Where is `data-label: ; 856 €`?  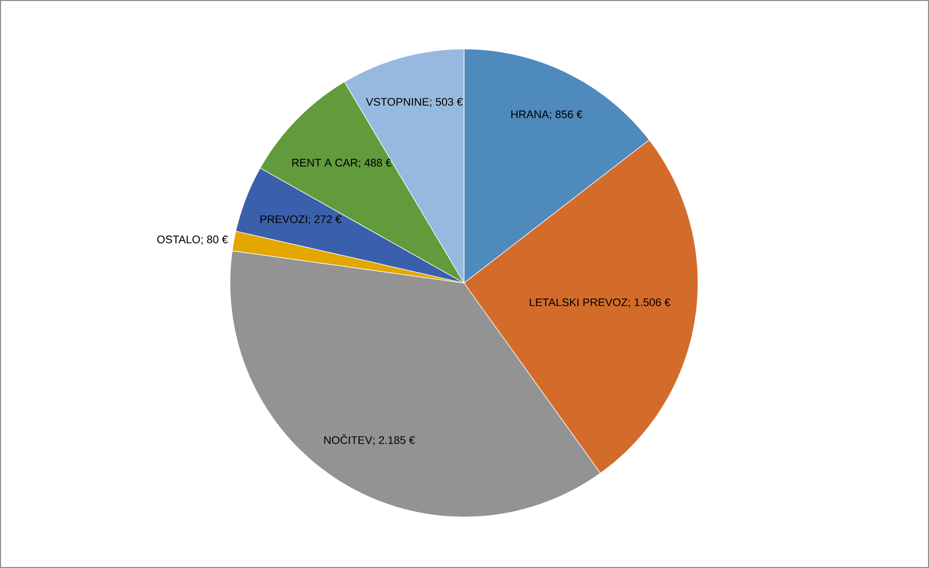
data-label: ; 856 € is located at coordinates (566, 115).